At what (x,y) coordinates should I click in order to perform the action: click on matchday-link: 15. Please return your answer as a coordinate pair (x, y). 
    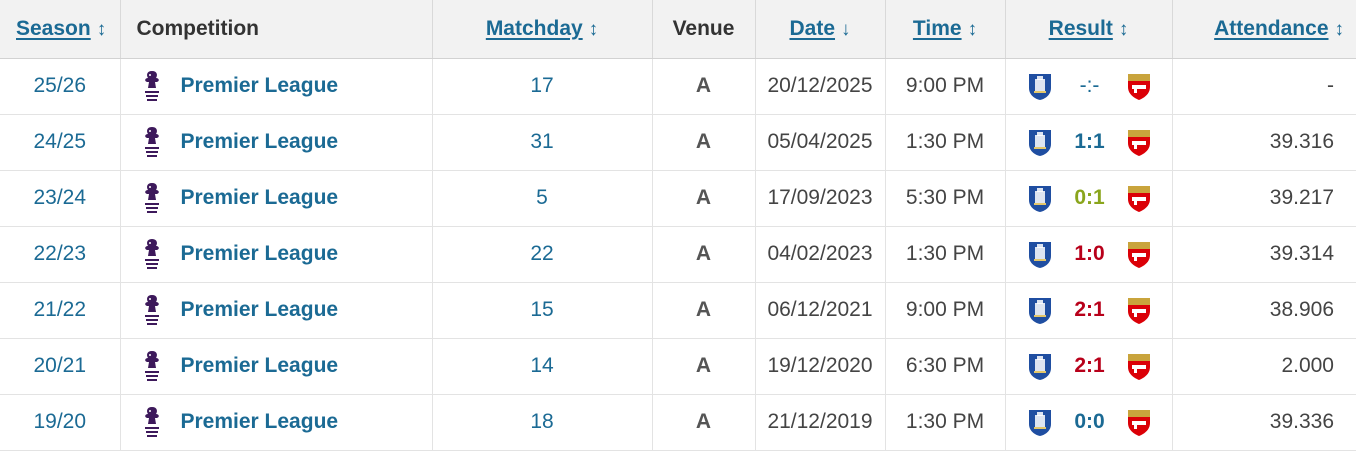
    Looking at the image, I should click on (542, 309).